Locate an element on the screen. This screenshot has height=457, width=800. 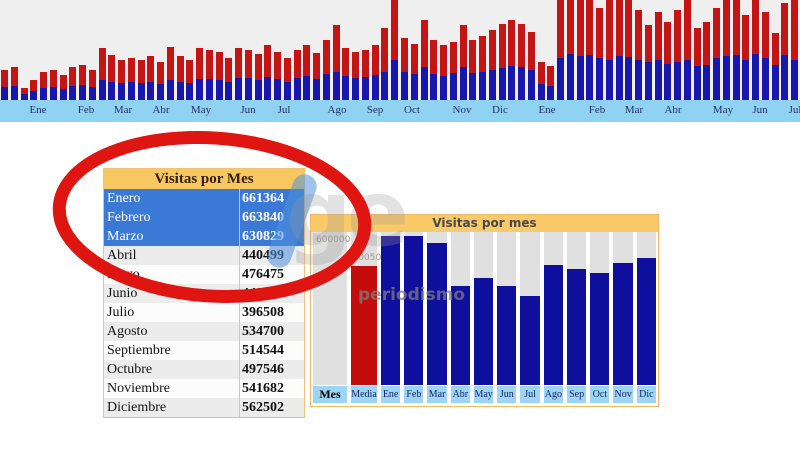
month-cell: Noviembre is located at coordinates (171, 388).